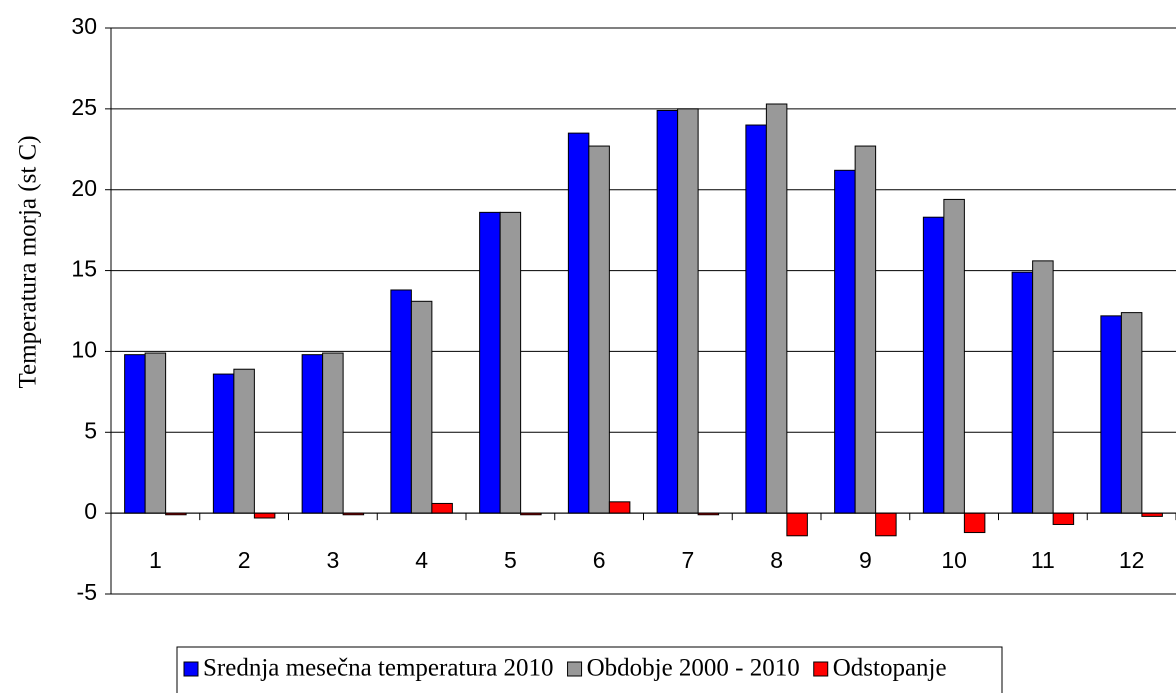 Image resolution: width=1176 pixels, height=693 pixels. Describe the element at coordinates (890, 668) in the screenshot. I see `legend-label: Odstopanje` at that location.